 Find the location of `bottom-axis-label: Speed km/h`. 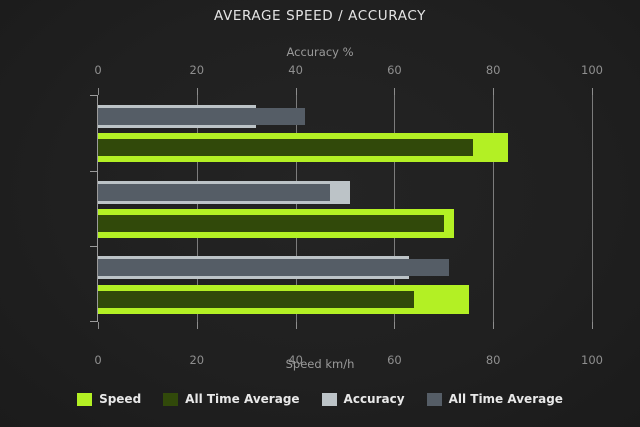

bottom-axis-label: Speed km/h is located at coordinates (320, 364).